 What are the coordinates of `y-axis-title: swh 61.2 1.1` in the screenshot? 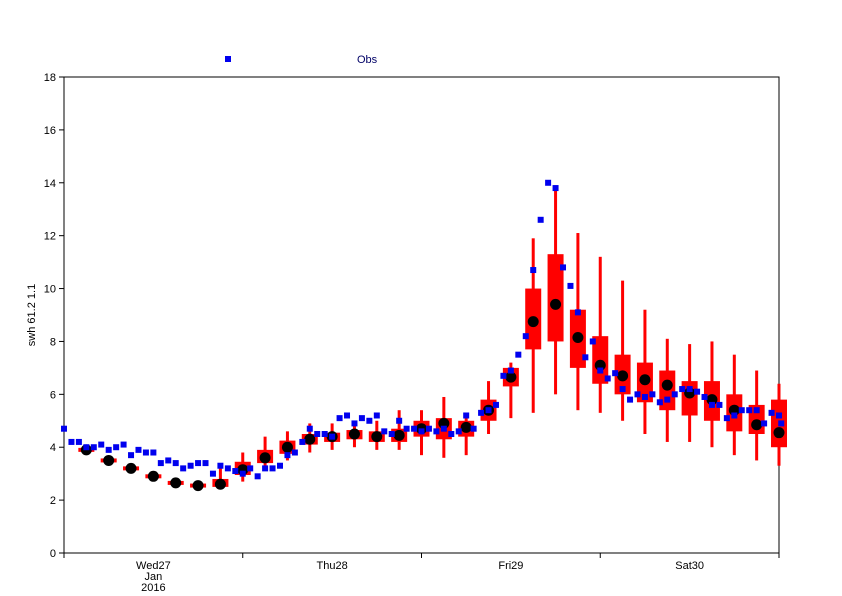 It's located at (32, 315).